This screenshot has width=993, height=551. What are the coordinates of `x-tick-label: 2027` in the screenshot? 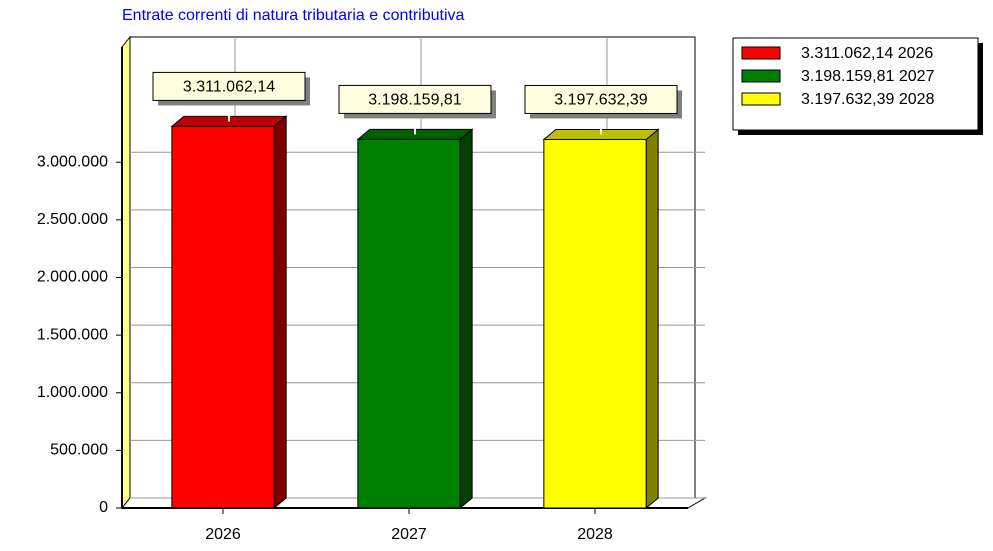 It's located at (409, 534).